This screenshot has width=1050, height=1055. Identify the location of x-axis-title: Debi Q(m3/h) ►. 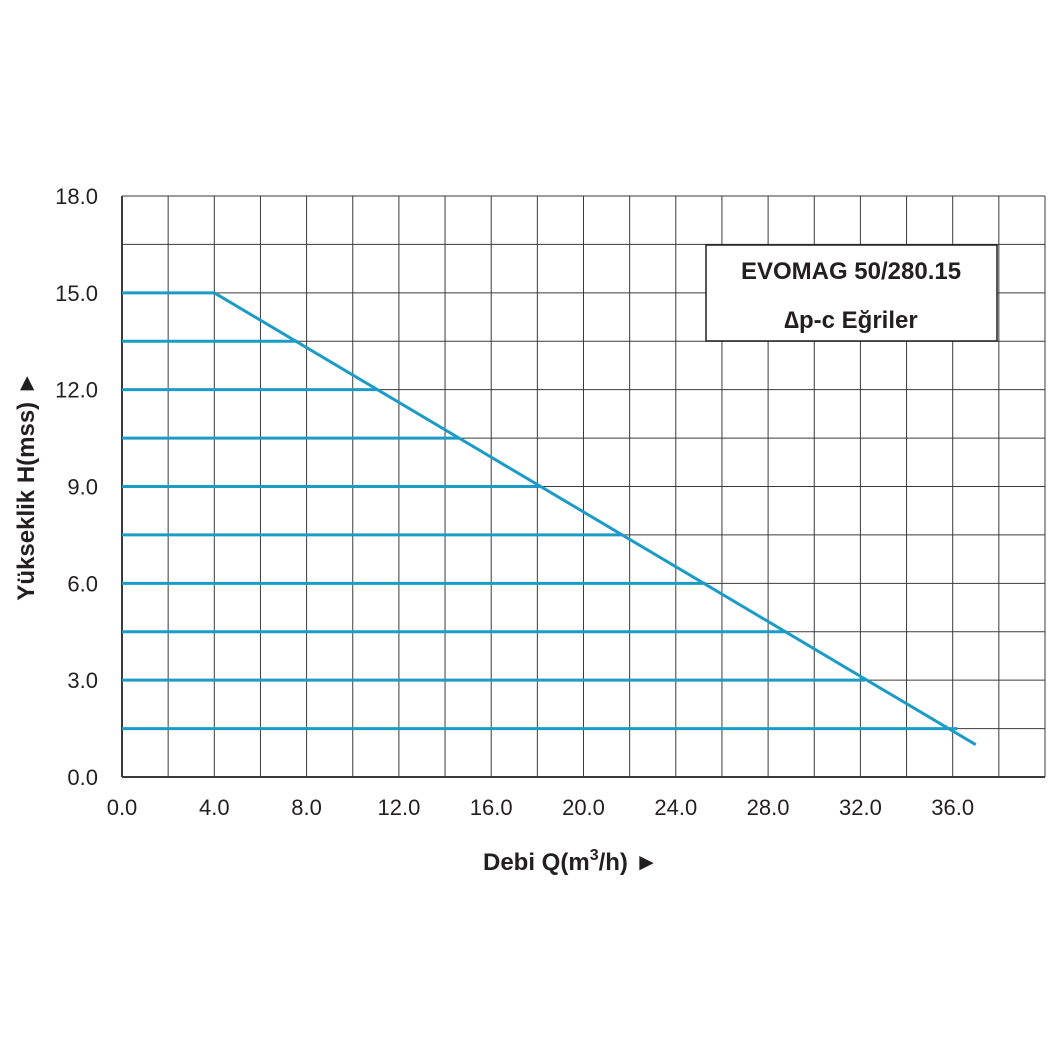
(570, 861).